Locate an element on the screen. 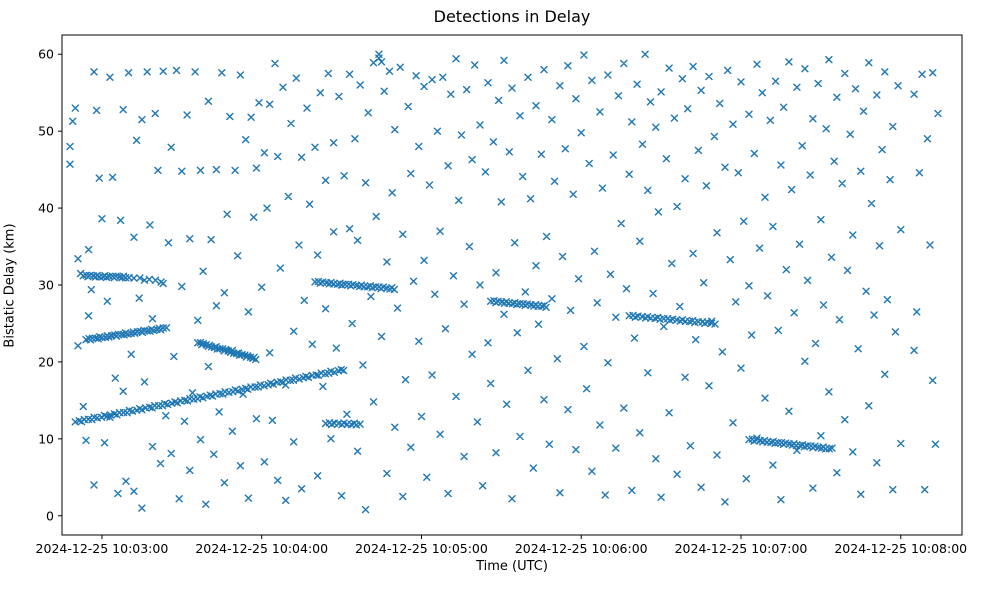  y-tick-label: 10 is located at coordinates (46, 438).